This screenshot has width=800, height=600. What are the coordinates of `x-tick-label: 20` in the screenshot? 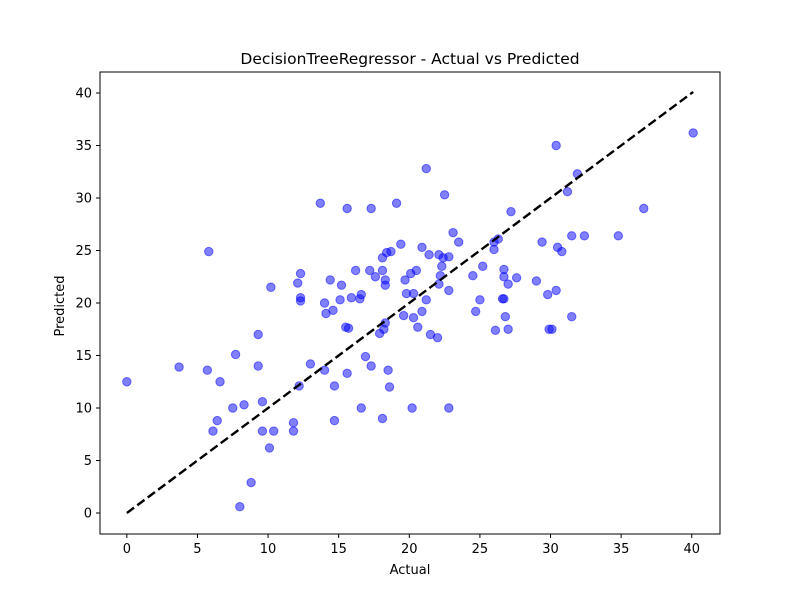 It's located at (409, 549).